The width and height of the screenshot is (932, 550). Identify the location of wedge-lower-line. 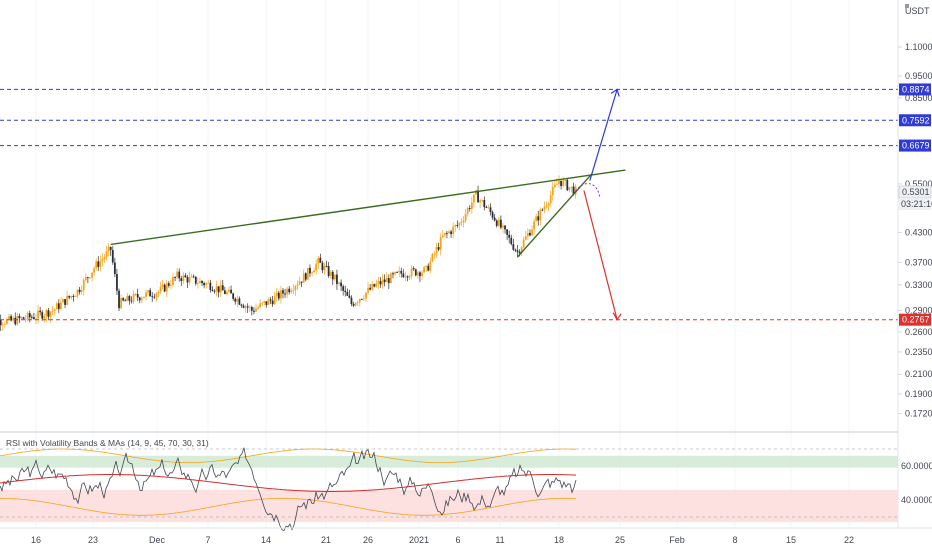
(554, 215).